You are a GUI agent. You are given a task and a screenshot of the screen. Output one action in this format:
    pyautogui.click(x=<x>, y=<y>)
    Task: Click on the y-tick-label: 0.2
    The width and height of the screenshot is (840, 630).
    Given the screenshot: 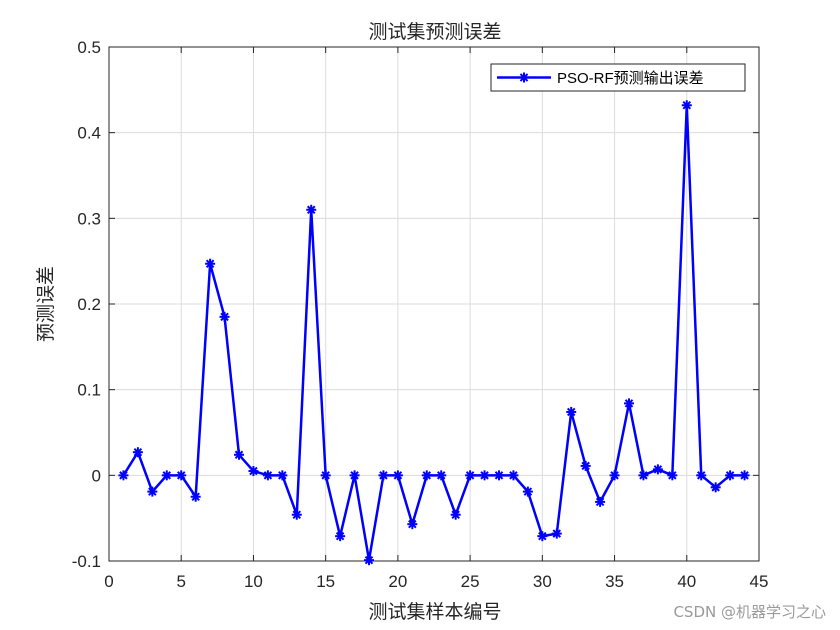 What is the action you would take?
    pyautogui.click(x=89, y=304)
    